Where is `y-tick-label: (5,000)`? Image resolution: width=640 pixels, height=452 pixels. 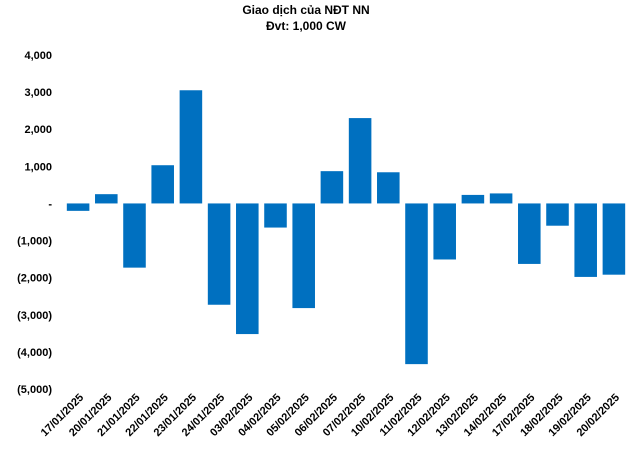
y-tick-label: (5,000) is located at coordinates (34, 390).